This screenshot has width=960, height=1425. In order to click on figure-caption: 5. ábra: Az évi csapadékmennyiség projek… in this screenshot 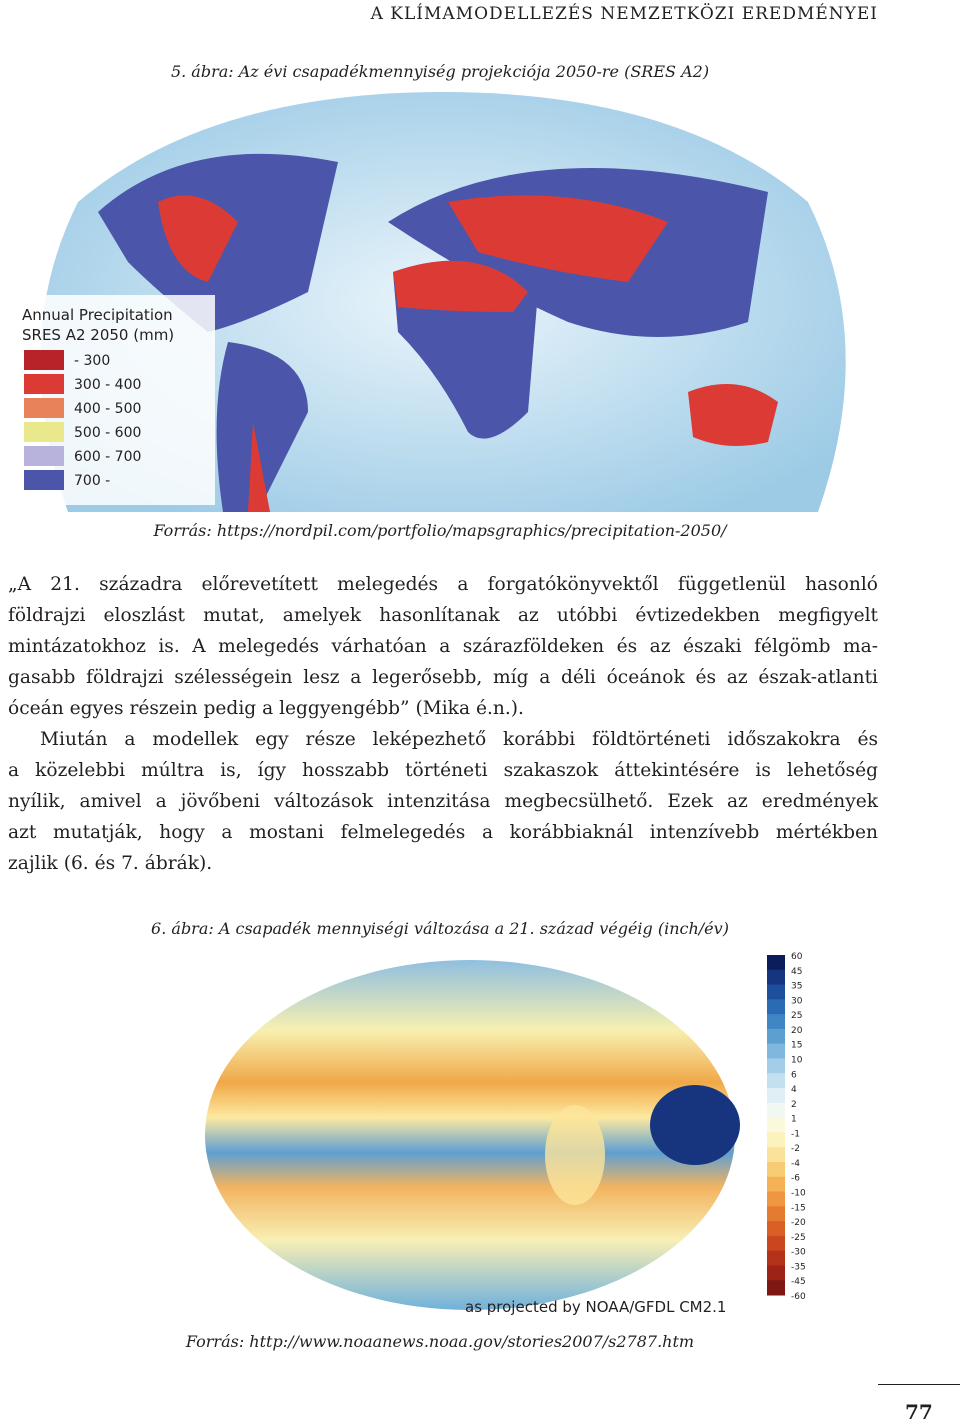, I will do `click(440, 71)`.